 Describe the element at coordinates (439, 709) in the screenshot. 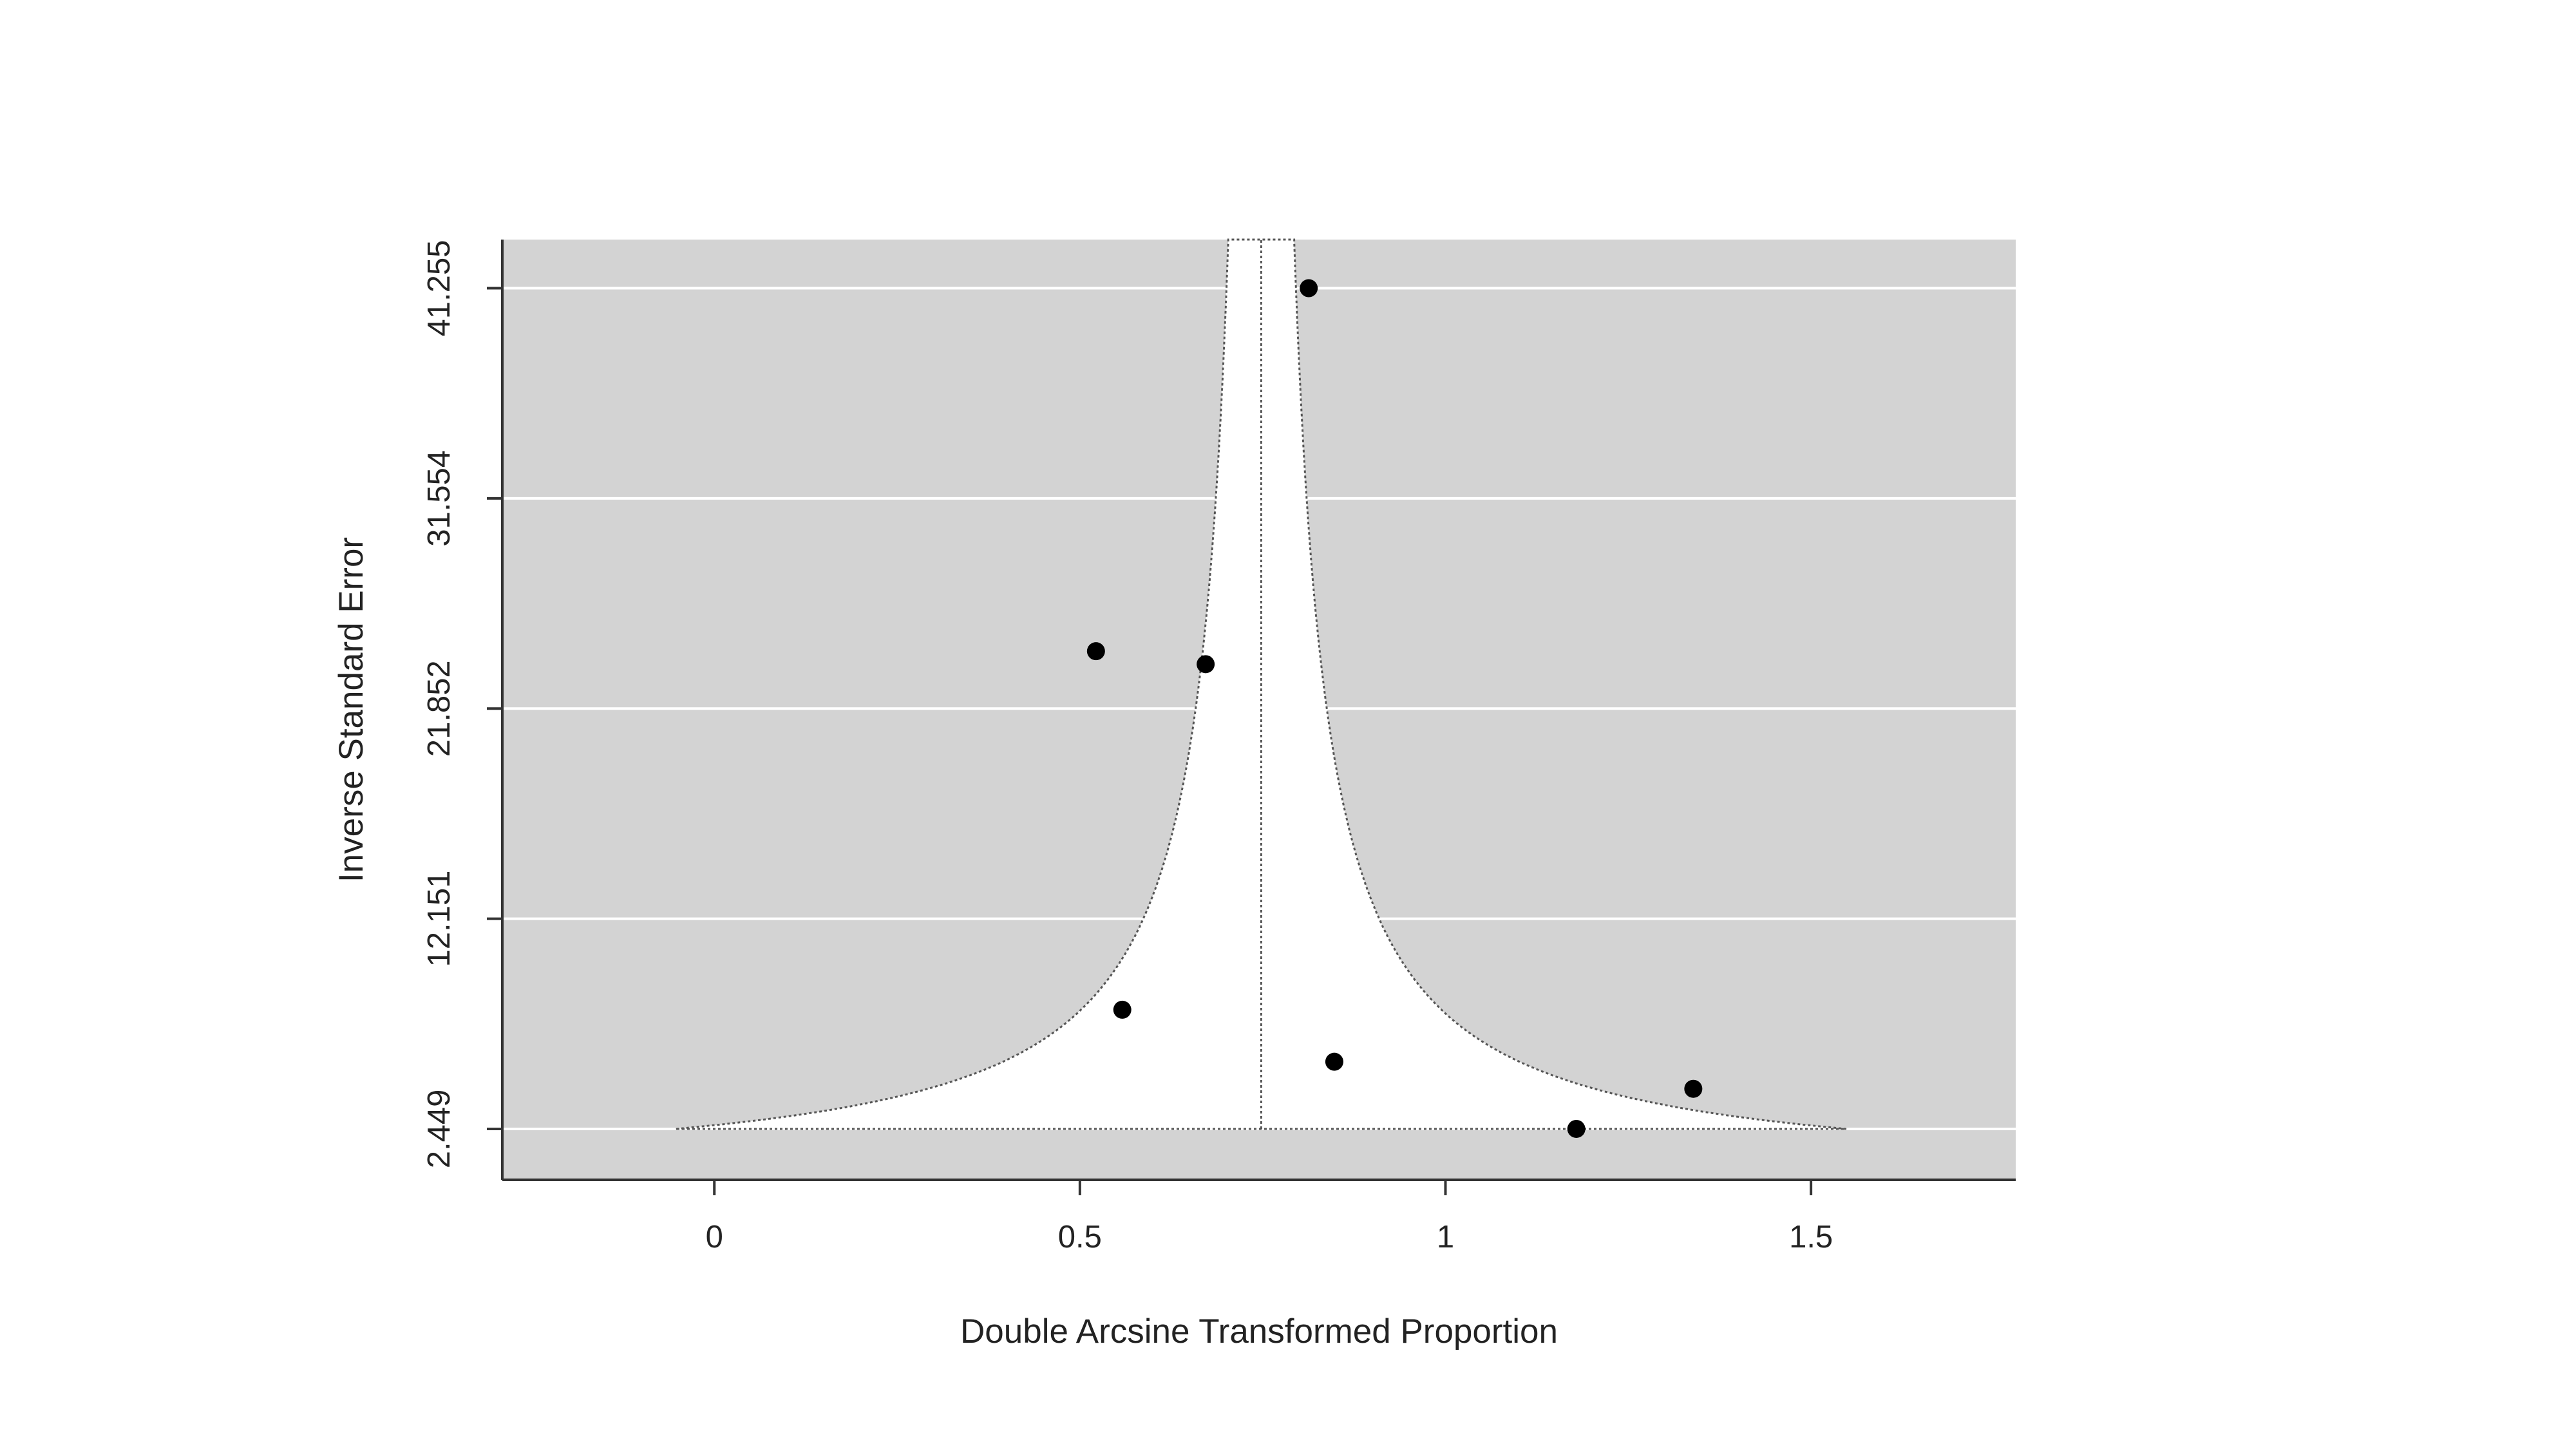

I see `y-tick-label-2: 21.852` at that location.